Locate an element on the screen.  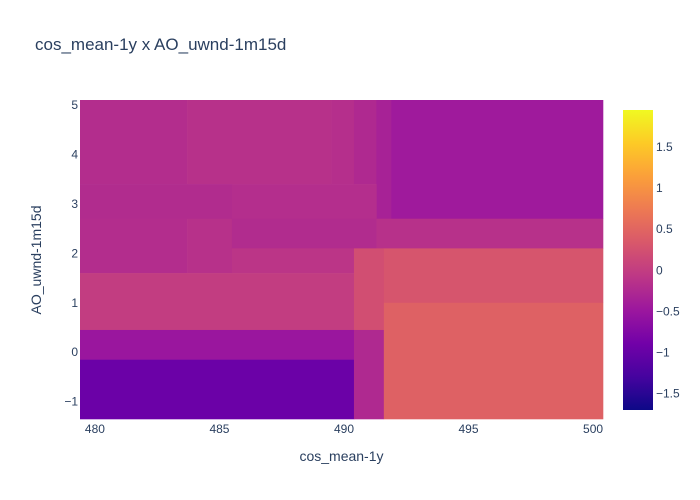
y-tick-label: 4 is located at coordinates (74, 154).